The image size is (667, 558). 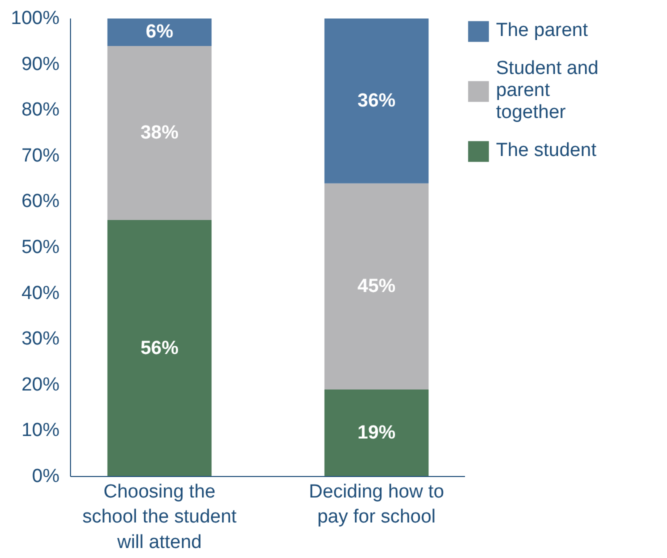 I want to click on data-label: 38%, so click(x=159, y=133).